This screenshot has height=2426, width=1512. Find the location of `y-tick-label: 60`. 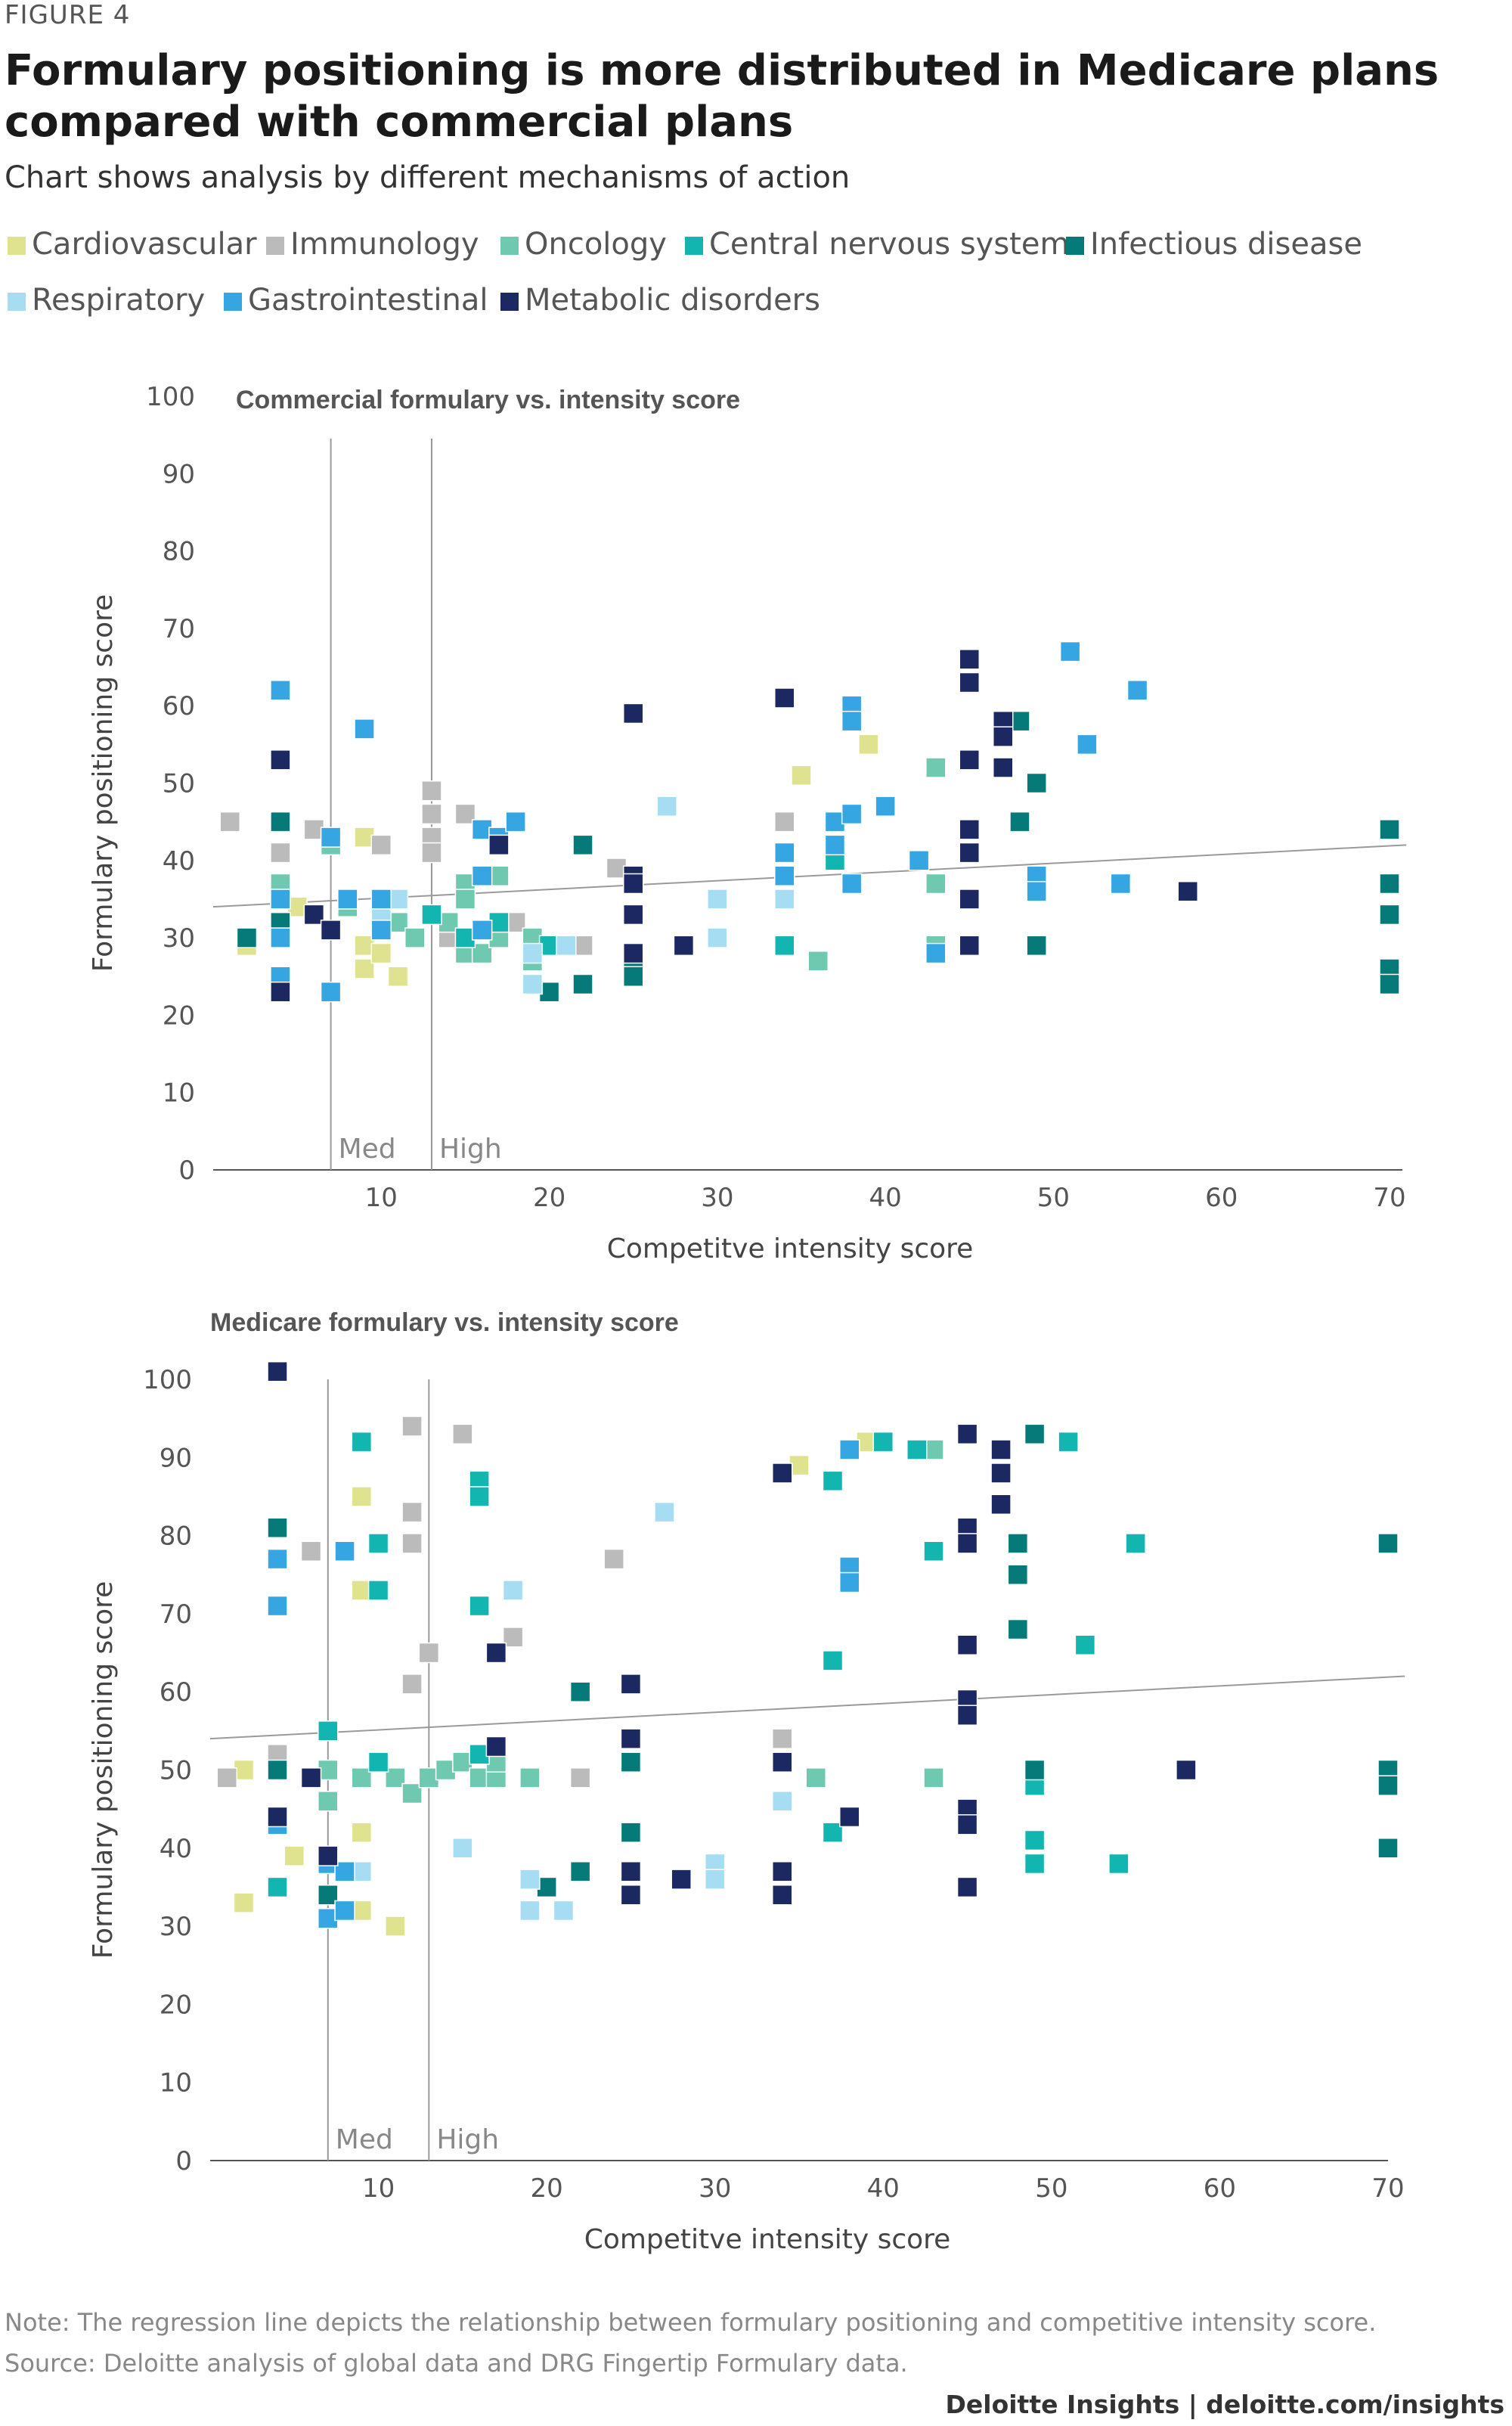

y-tick-label: 60 is located at coordinates (176, 1693).